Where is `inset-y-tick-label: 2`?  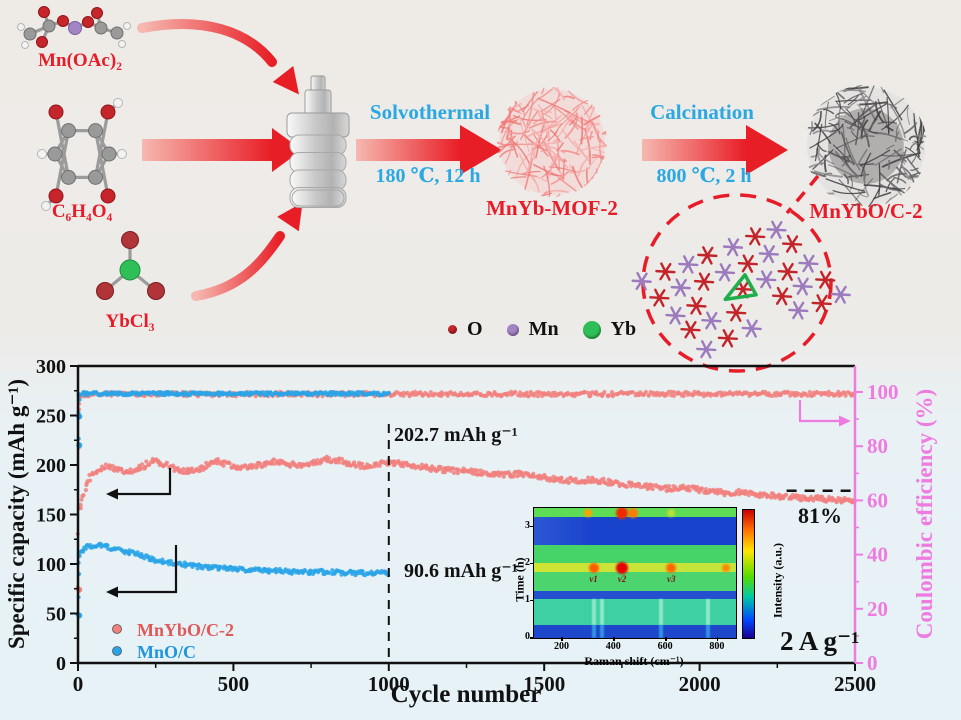
inset-y-tick-label: 2 is located at coordinates (527, 562).